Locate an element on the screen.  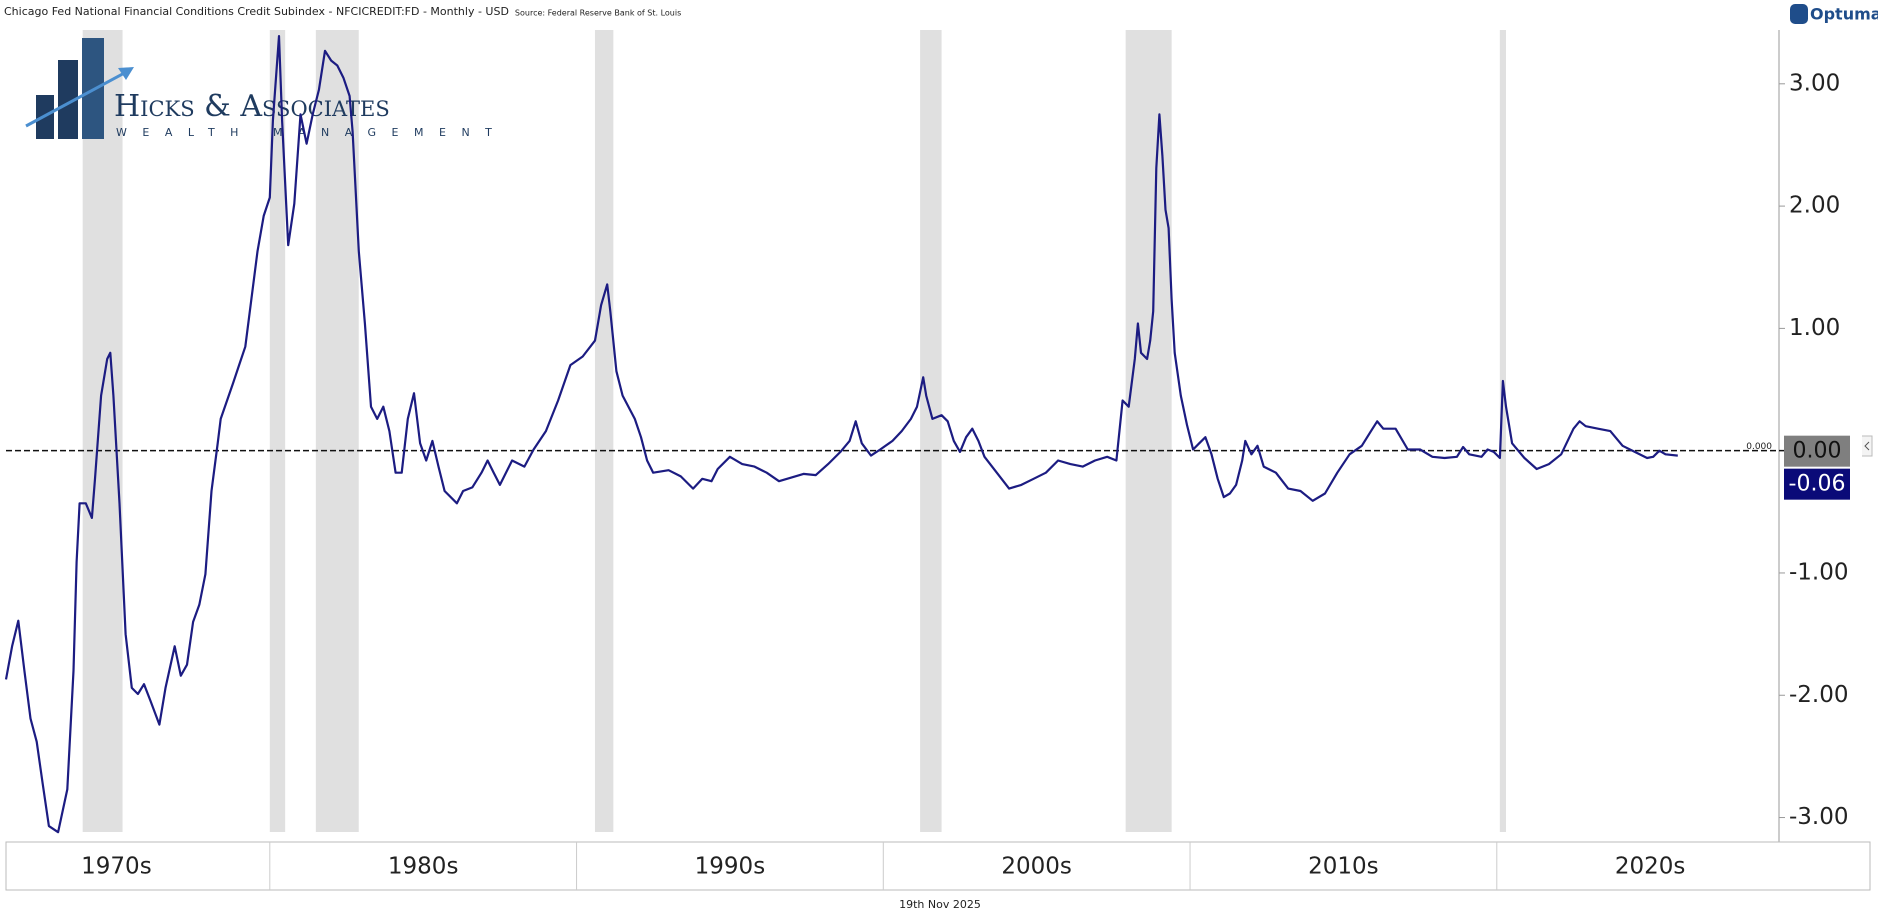
y-tick-label: -1.00 is located at coordinates (1819, 572).